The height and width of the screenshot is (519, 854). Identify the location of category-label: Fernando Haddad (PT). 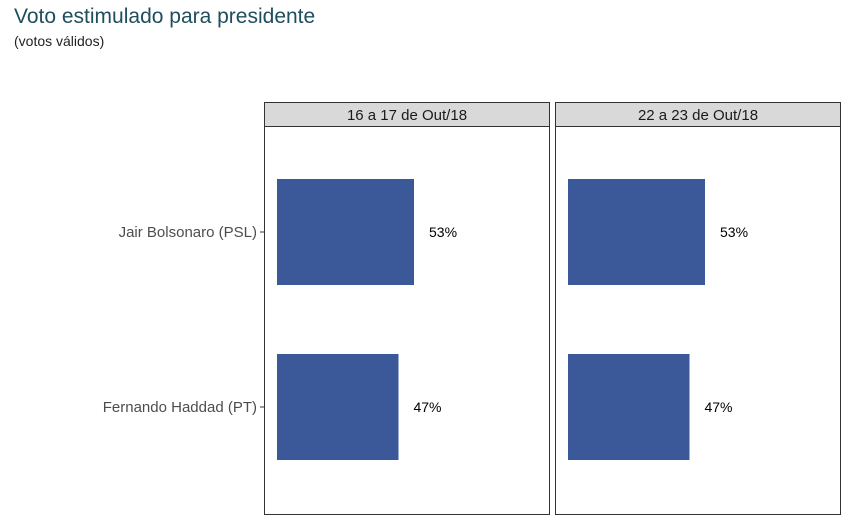
(180, 407).